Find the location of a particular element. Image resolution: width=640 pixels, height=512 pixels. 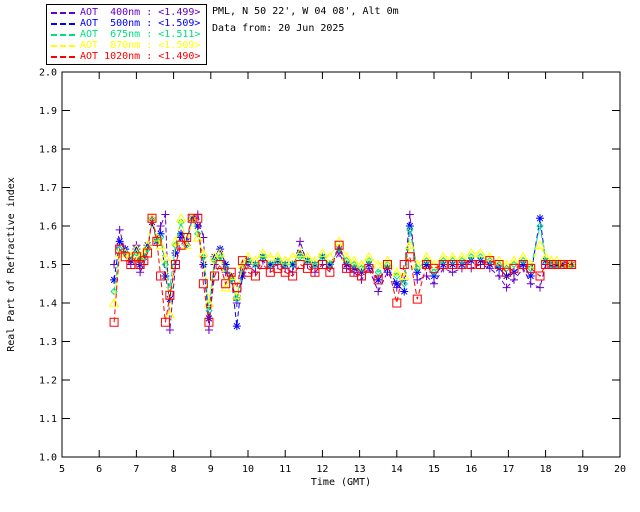

y-tick-label: 1.5 is located at coordinates (48, 265).